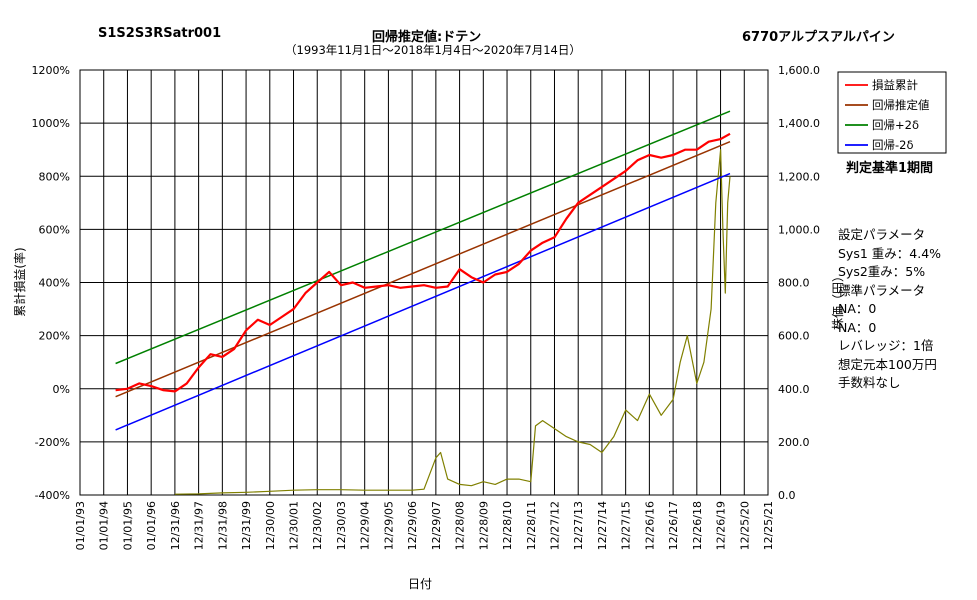 Image resolution: width=977 pixels, height=600 pixels. I want to click on x-tick-label: 12/30/00, so click(270, 525).